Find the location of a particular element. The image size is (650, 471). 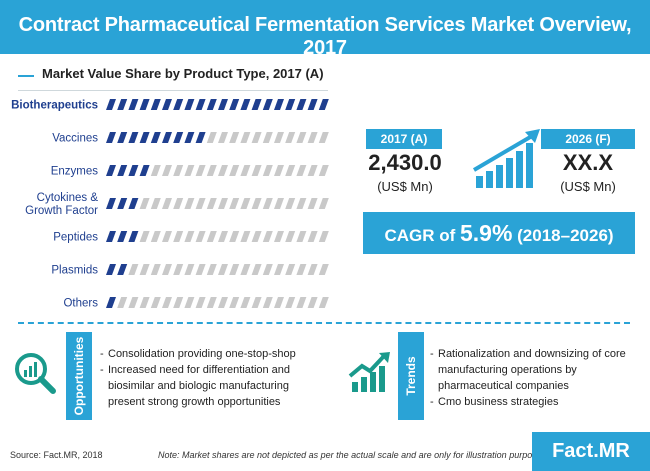

growth-bar-chart-icon is located at coordinates (506, 158).